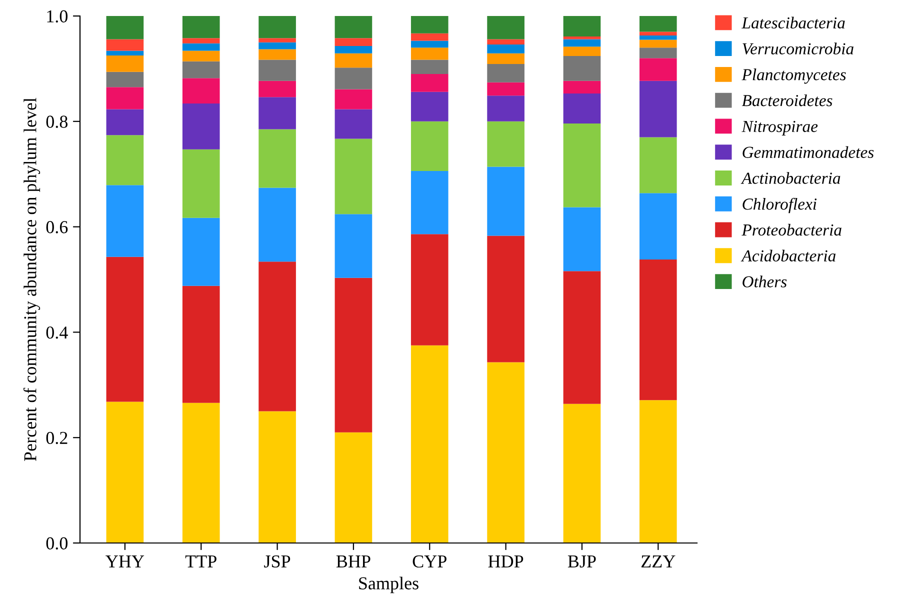 The width and height of the screenshot is (909, 608). What do you see at coordinates (780, 128) in the screenshot?
I see `legend-label: Nitrospirae` at bounding box center [780, 128].